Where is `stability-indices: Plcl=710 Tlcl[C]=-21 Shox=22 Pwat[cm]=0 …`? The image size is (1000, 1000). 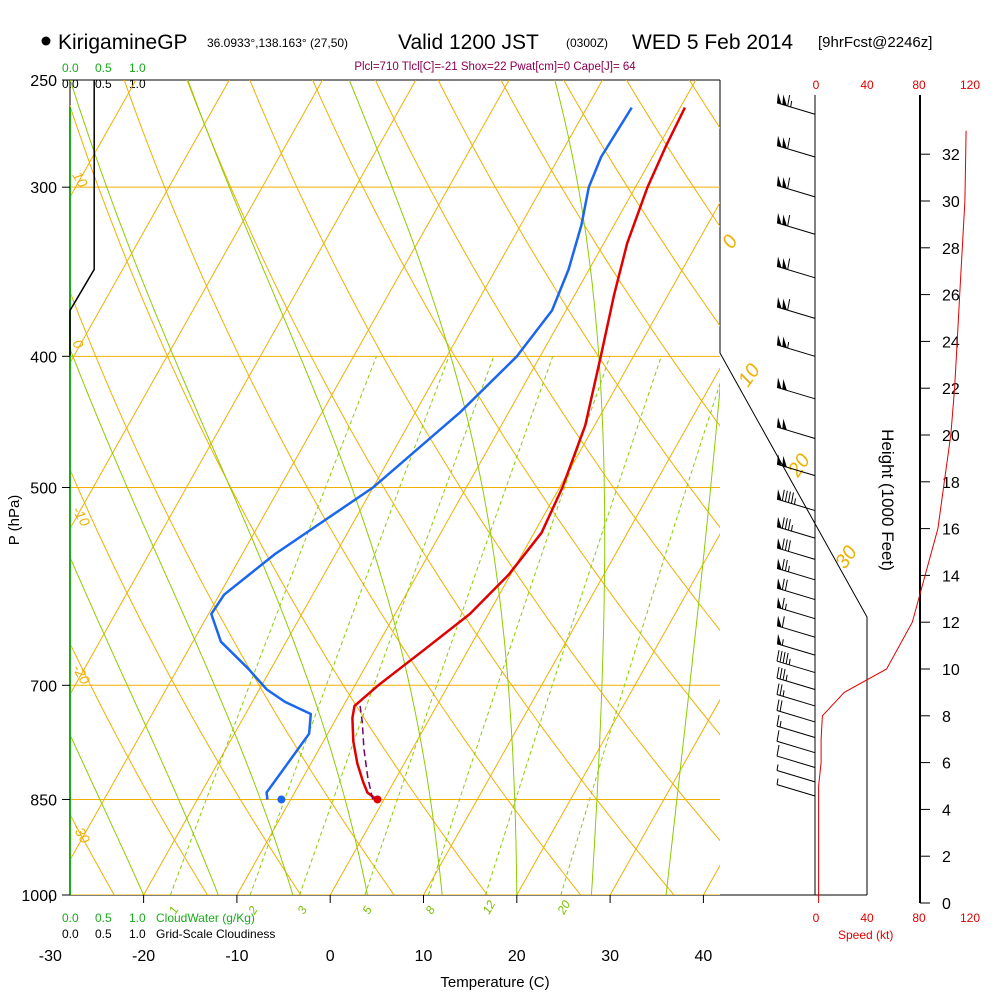
stability-indices: Plcl=710 Tlcl[C]=-21 Shox=22 Pwat[cm]=0 … is located at coordinates (495, 67).